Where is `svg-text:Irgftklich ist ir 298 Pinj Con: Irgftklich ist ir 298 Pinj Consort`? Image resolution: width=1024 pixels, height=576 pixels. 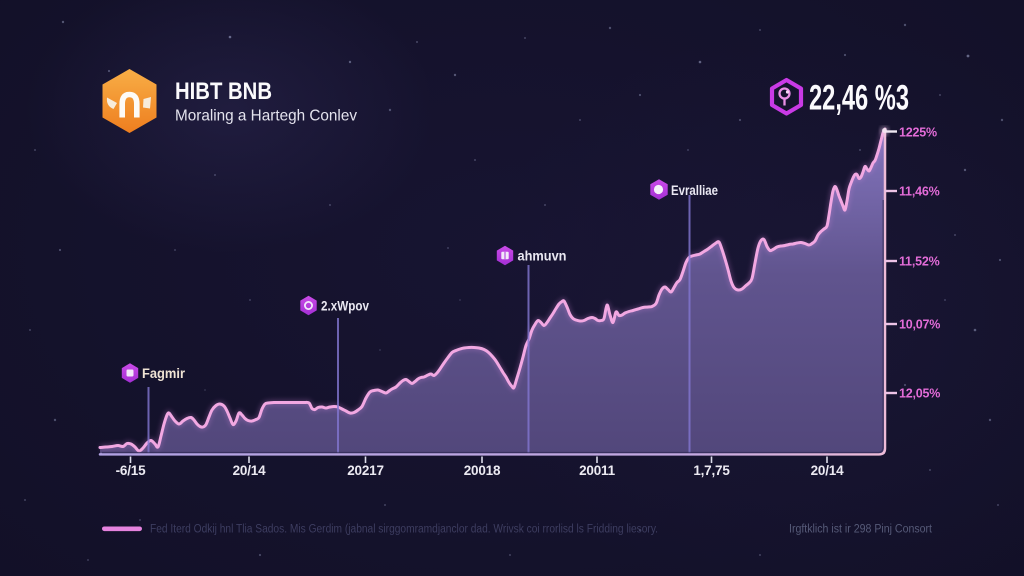
svg-text:Irgftklich ist ir 298 Pinj Con: Irgftklich ist ir 298 Pinj Consort is located at coordinates (861, 530).